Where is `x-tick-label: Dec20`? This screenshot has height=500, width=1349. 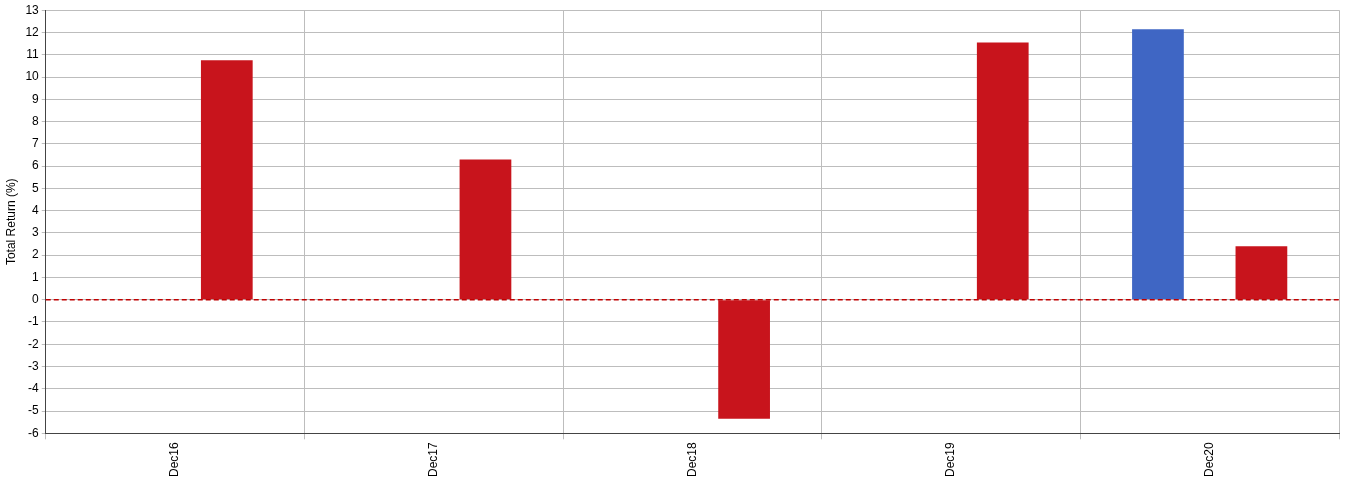
x-tick-label: Dec20 is located at coordinates (1208, 459).